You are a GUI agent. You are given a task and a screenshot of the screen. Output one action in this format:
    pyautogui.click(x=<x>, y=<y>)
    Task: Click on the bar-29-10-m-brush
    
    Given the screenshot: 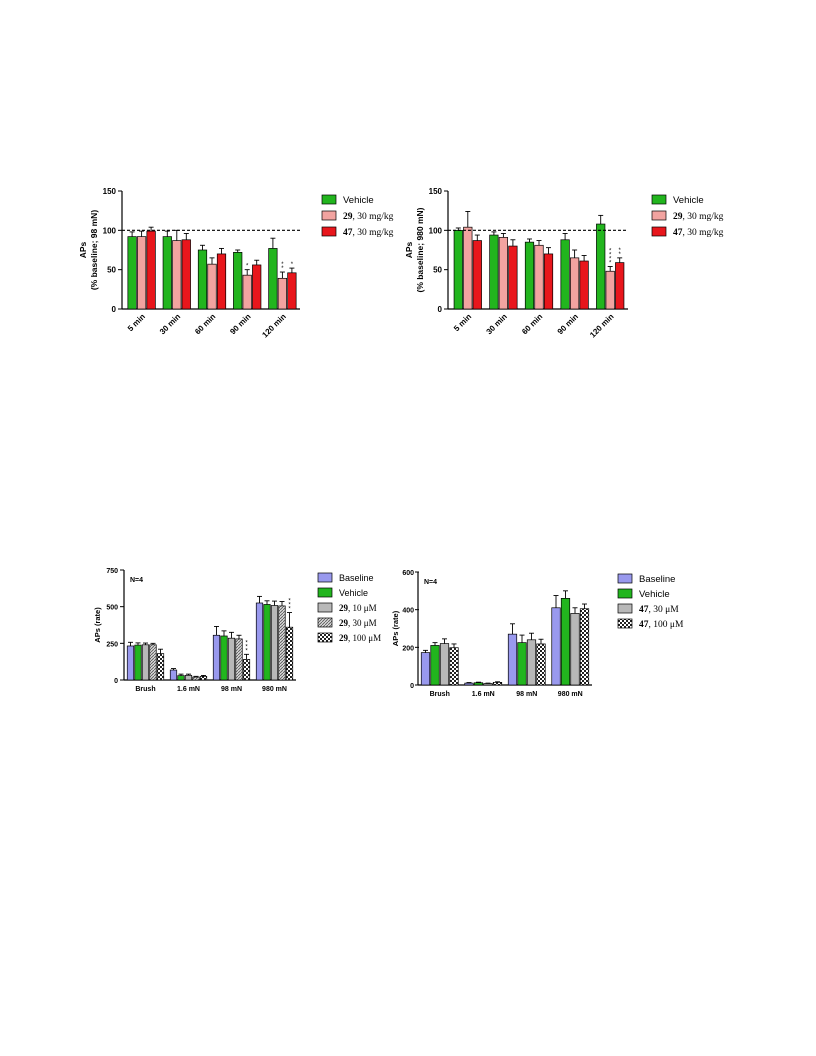 What is the action you would take?
    pyautogui.click(x=145, y=662)
    